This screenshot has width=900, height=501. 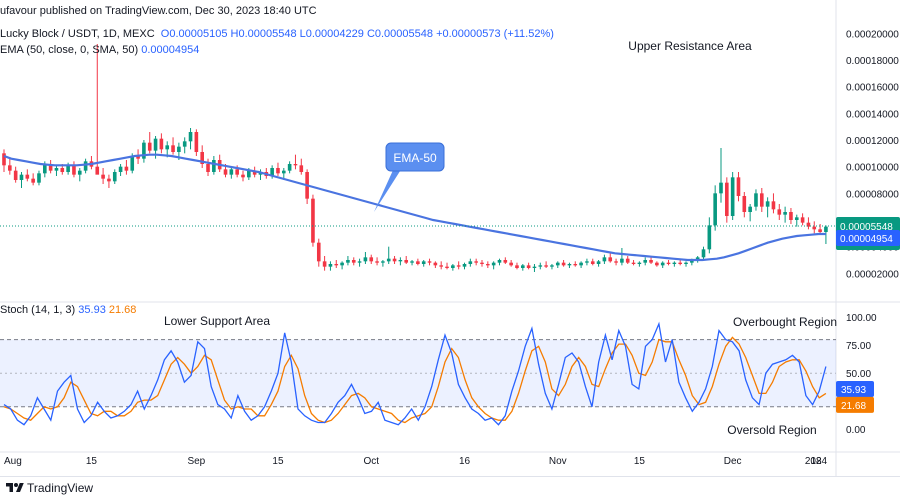 I want to click on ema-callout-box, so click(x=415, y=157).